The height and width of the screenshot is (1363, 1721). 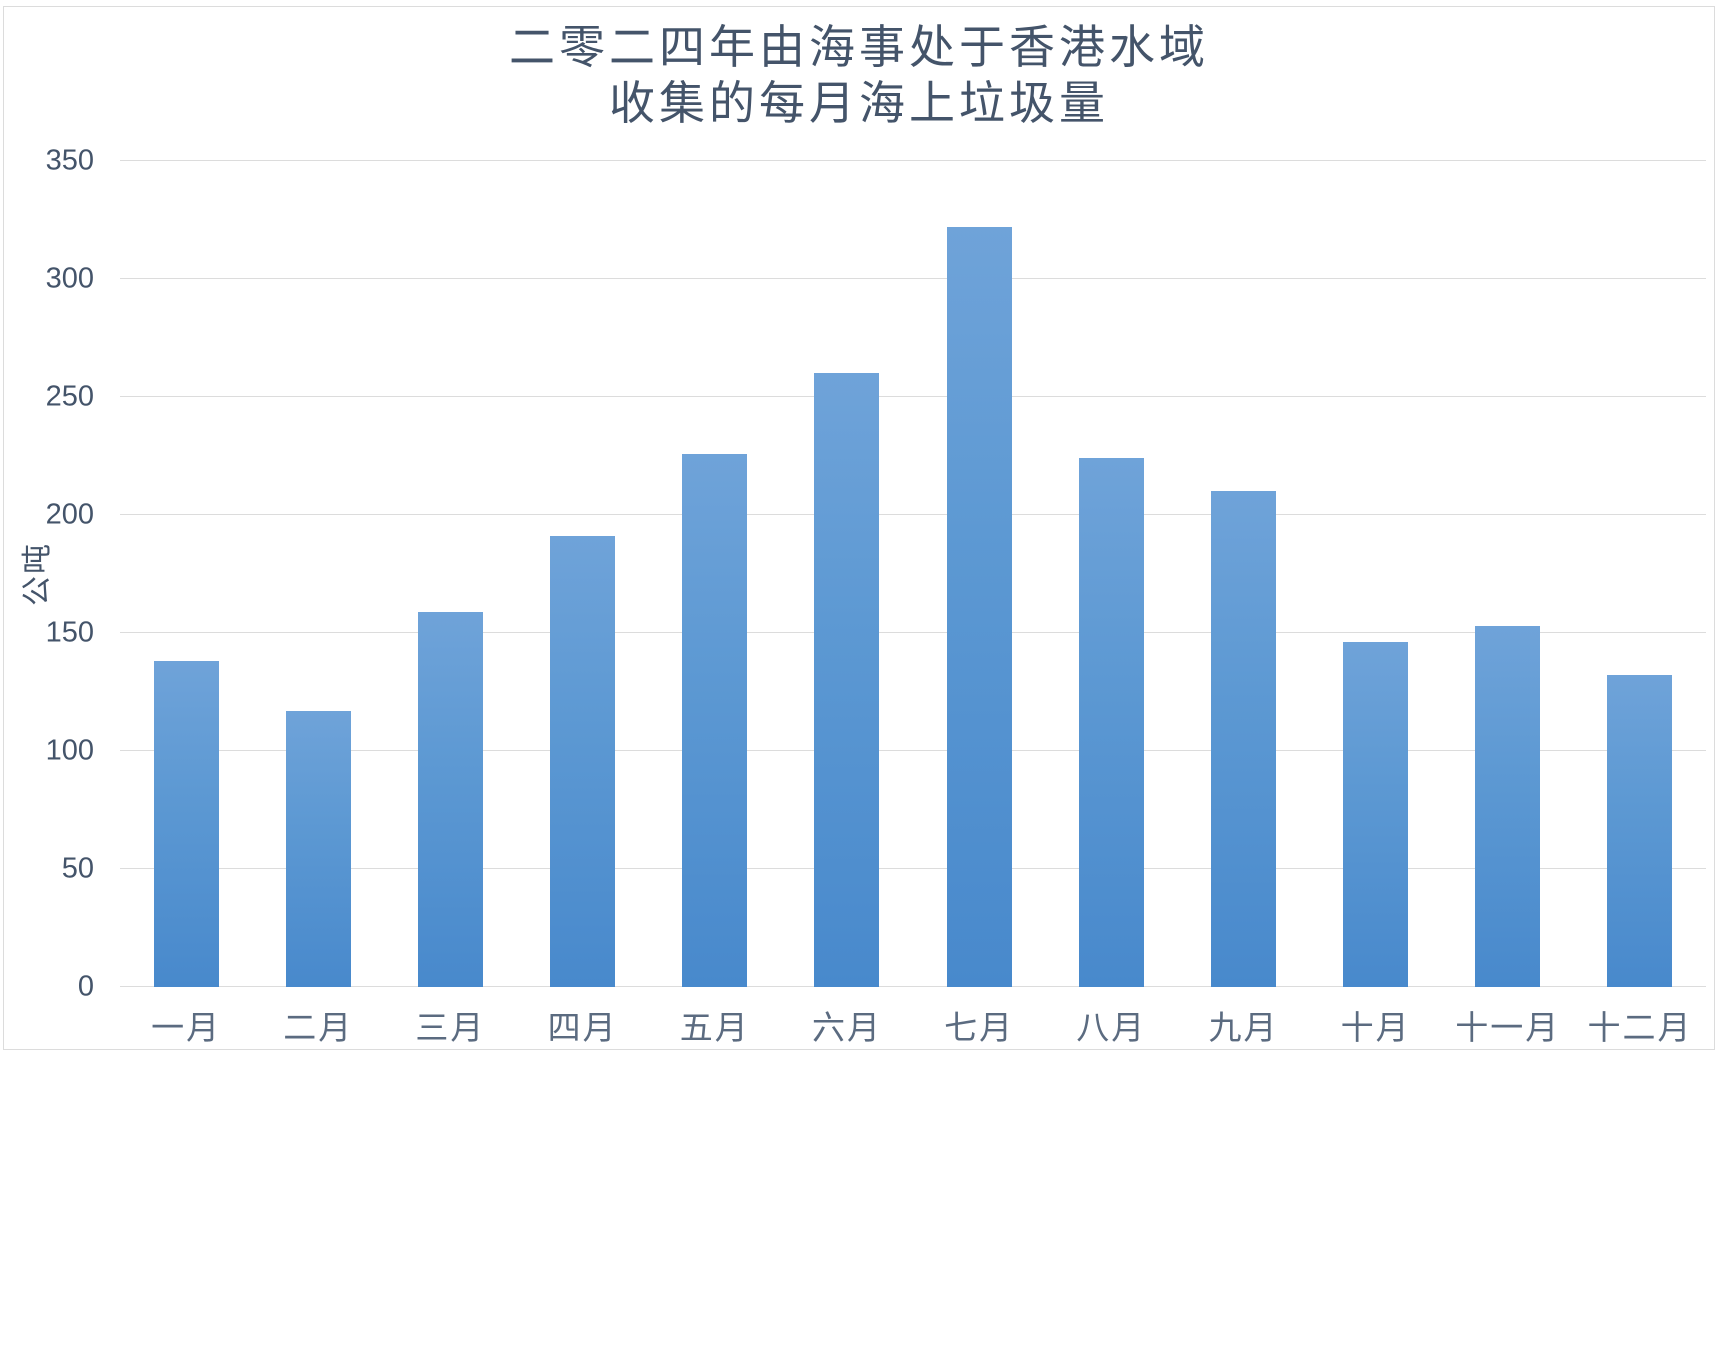 What do you see at coordinates (979, 1029) in the screenshot?
I see `x-axis-label-七月: 七月` at bounding box center [979, 1029].